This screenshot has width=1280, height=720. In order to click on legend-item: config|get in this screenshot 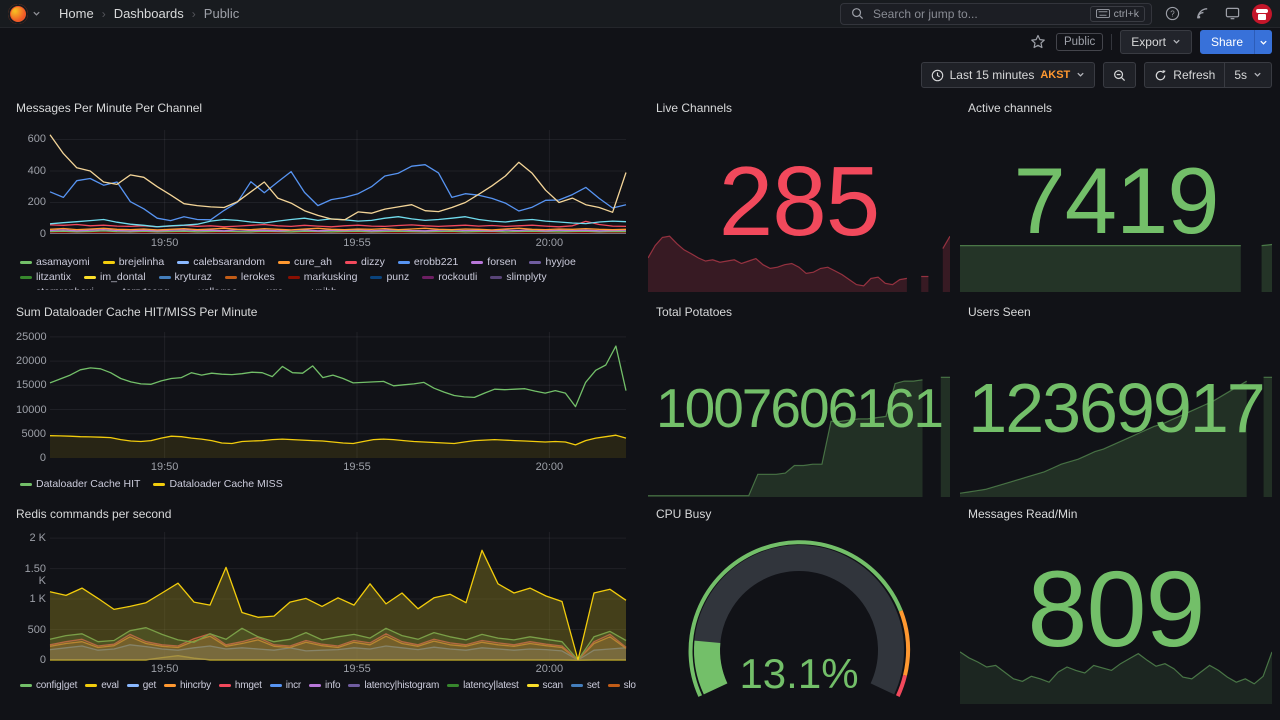, I will do `click(48, 685)`.